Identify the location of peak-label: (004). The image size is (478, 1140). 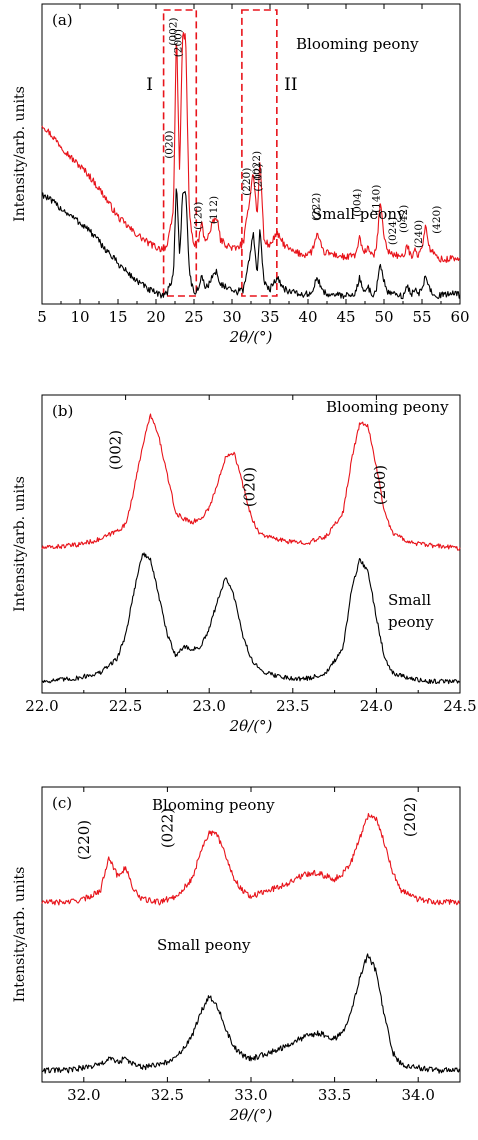
(357, 203).